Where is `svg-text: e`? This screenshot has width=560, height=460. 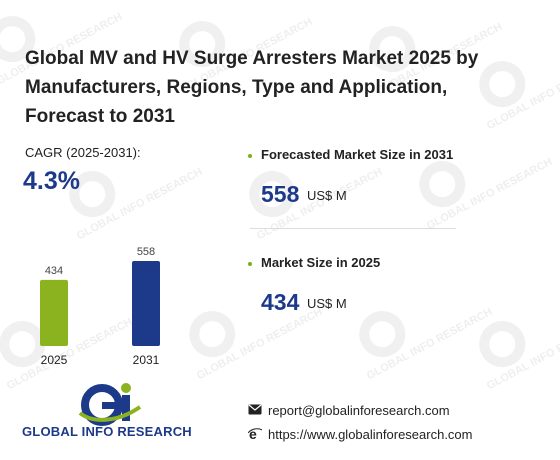
svg-text: e is located at coordinates (253, 434).